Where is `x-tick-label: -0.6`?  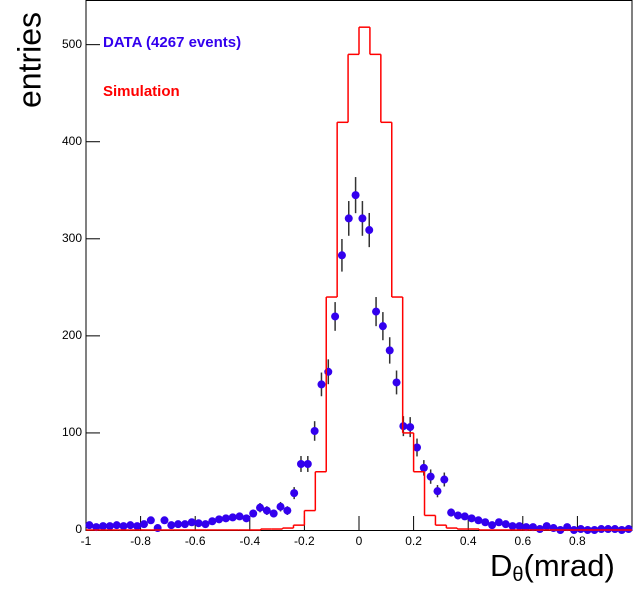
x-tick-label: -0.6 is located at coordinates (195, 541).